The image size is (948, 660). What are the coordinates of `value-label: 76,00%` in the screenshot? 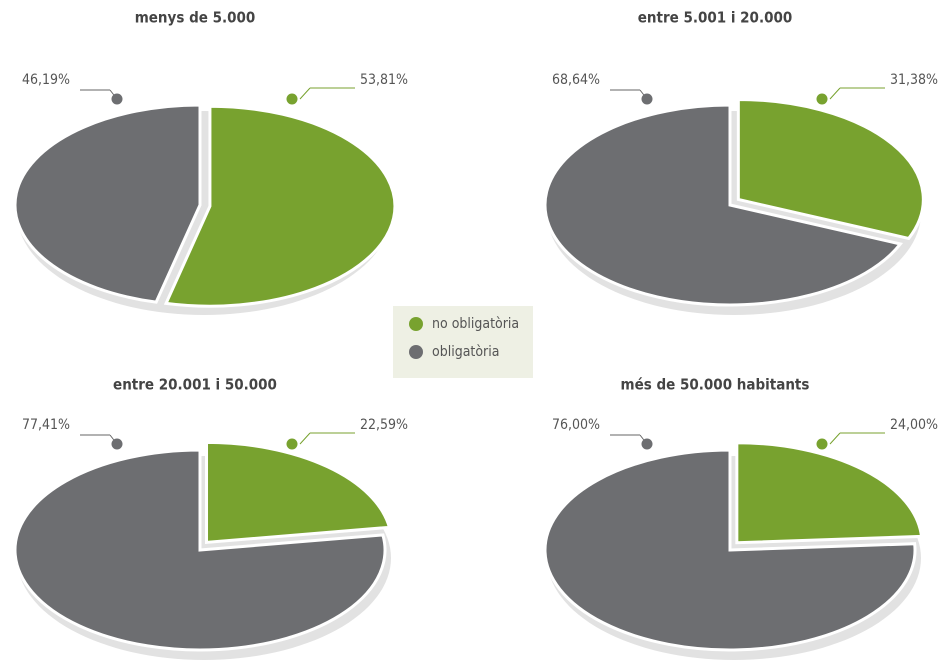 It's located at (576, 425).